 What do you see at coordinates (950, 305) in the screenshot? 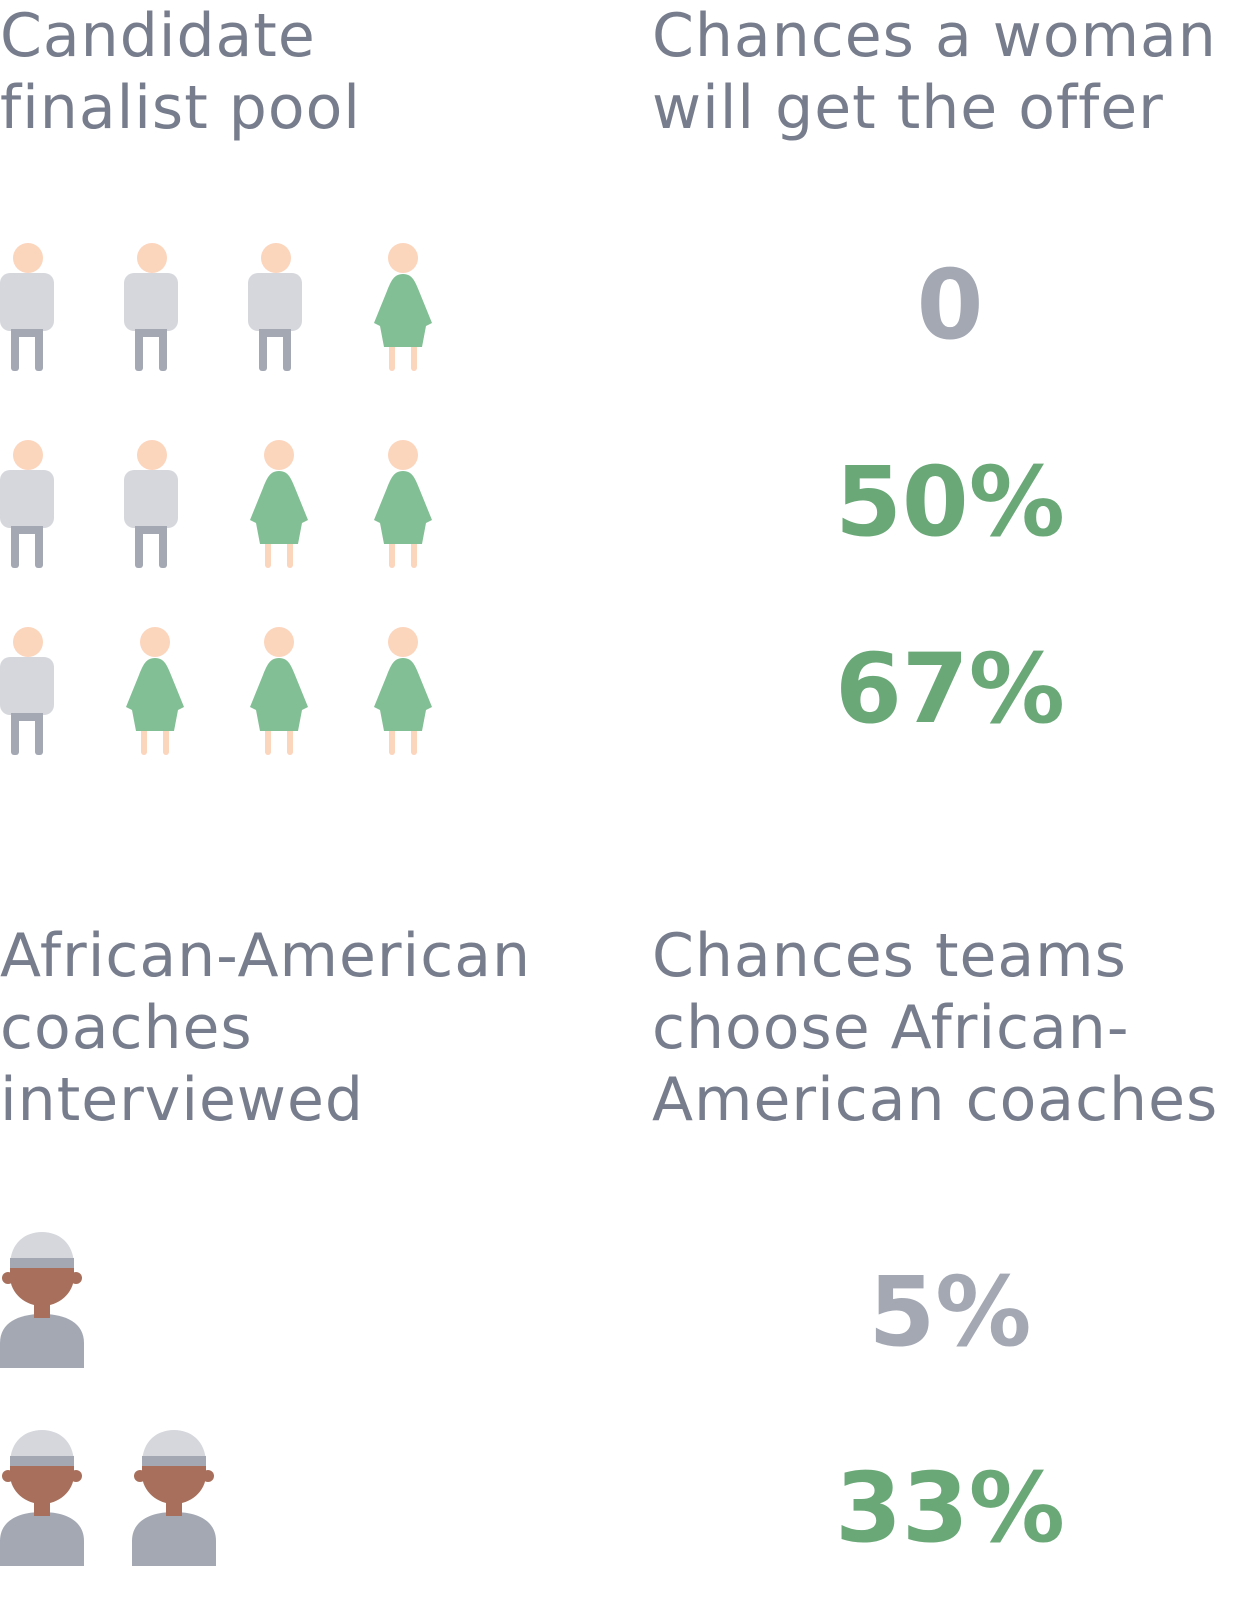
I see `woman-chance-value: 0` at bounding box center [950, 305].